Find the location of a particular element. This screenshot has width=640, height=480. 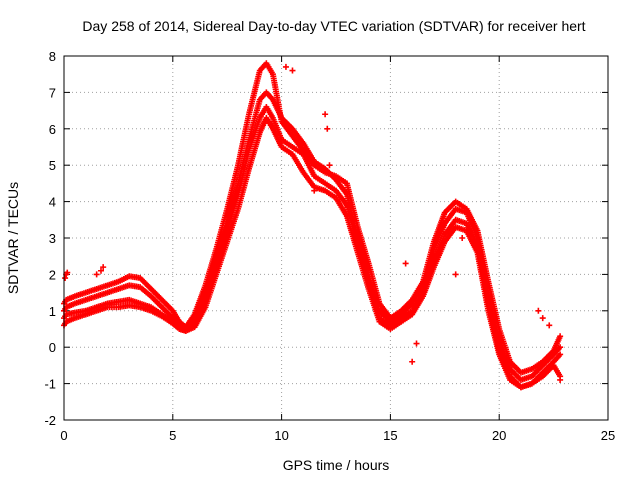

y-tick-label: 0 is located at coordinates (52, 347).